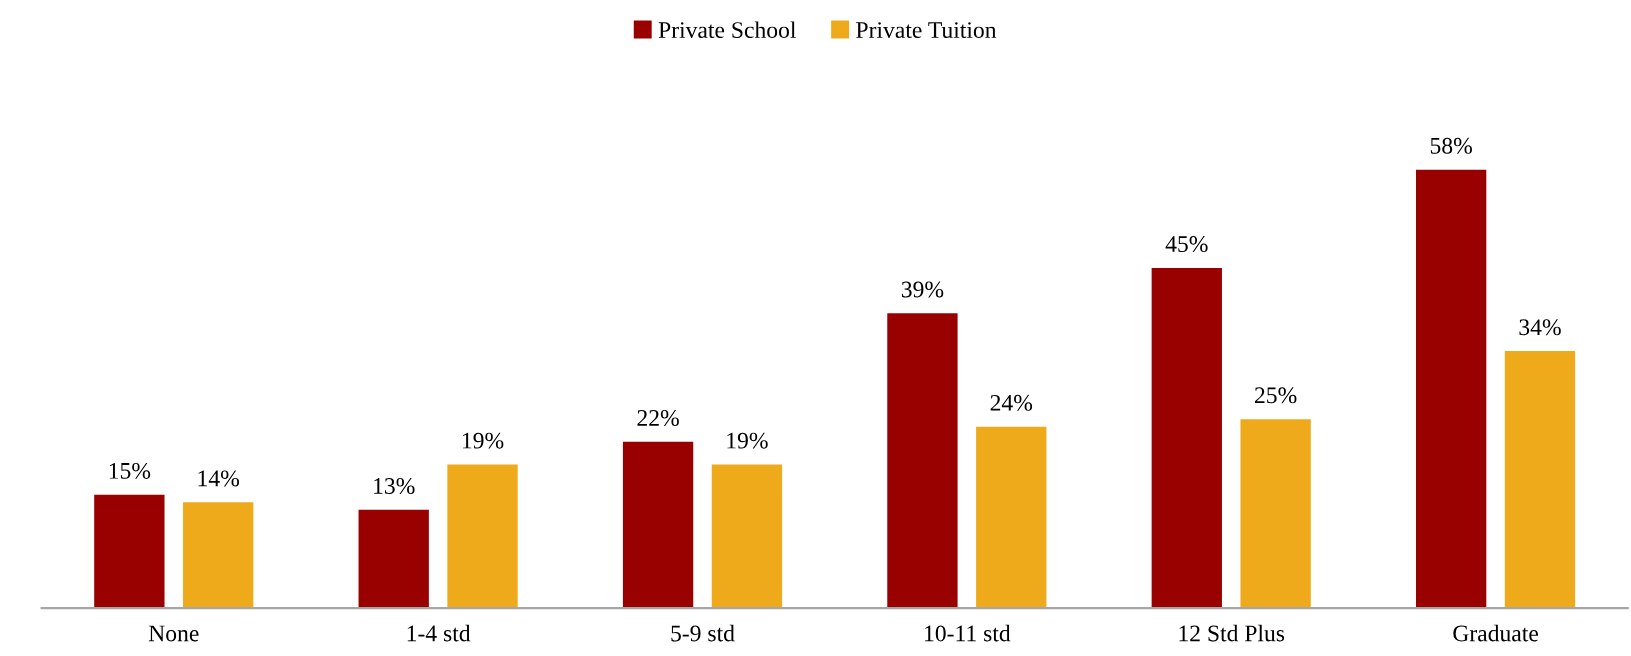 The height and width of the screenshot is (656, 1631). What do you see at coordinates (1011, 402) in the screenshot?
I see `data-label: 24%` at bounding box center [1011, 402].